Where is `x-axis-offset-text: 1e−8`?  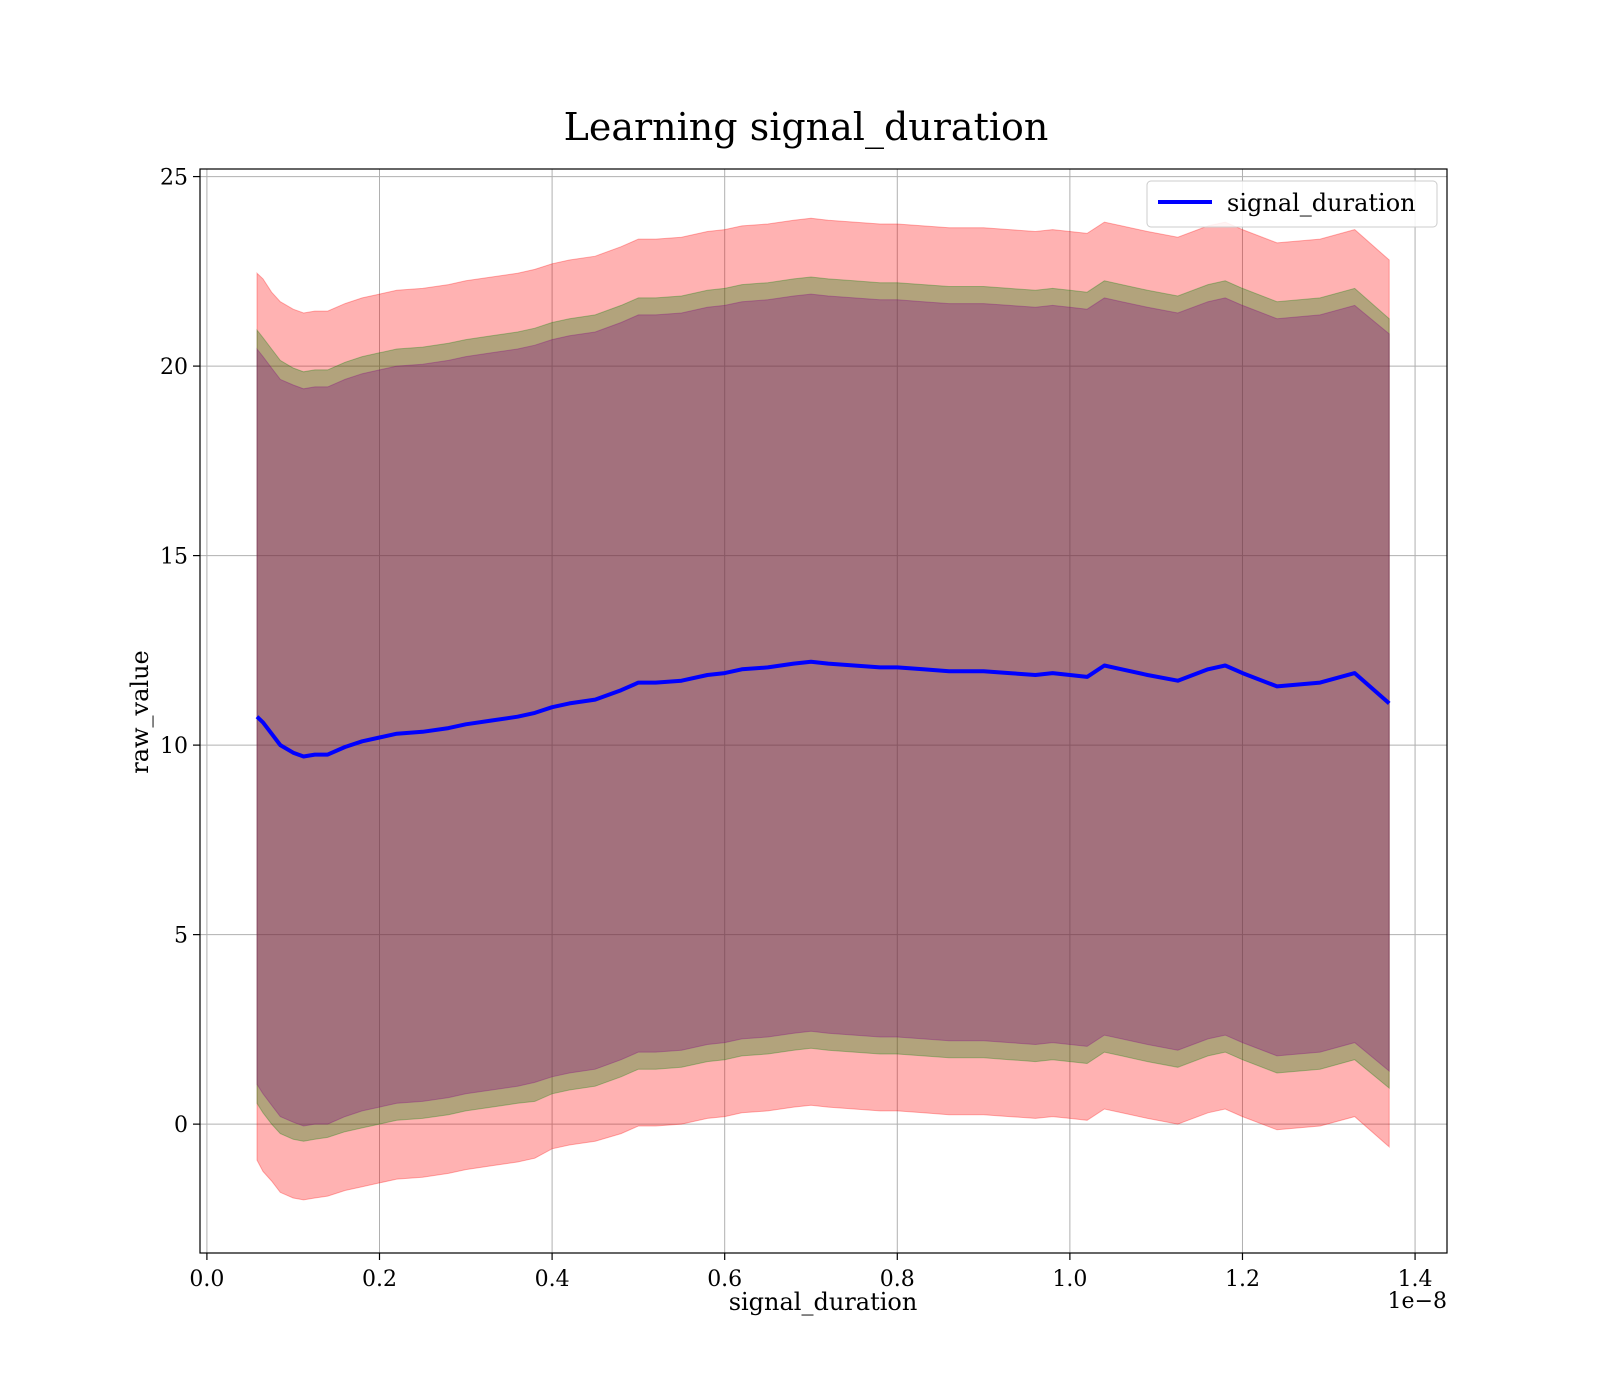 x-axis-offset-text: 1e−8 is located at coordinates (1417, 1301).